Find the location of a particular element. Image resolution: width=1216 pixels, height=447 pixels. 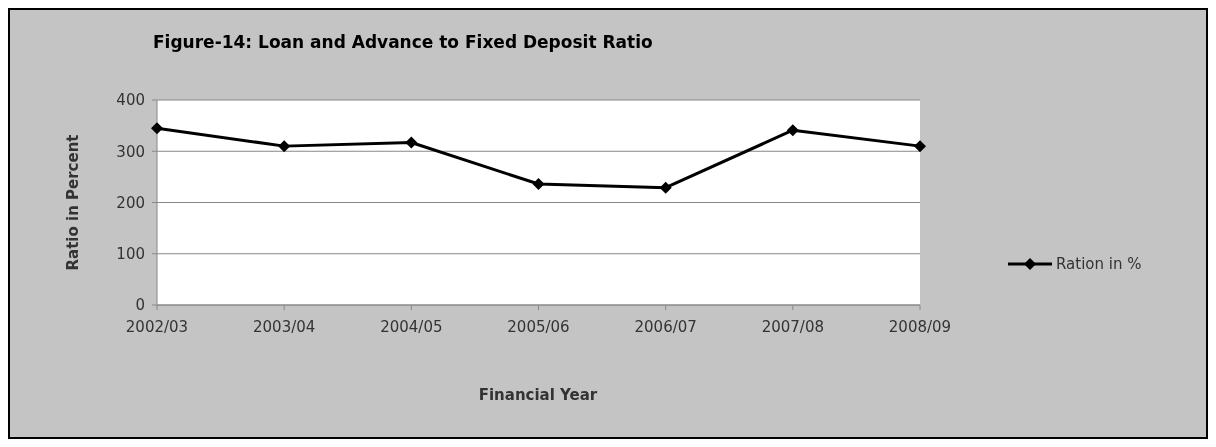

y-tick-label: 100 is located at coordinates (130, 254).